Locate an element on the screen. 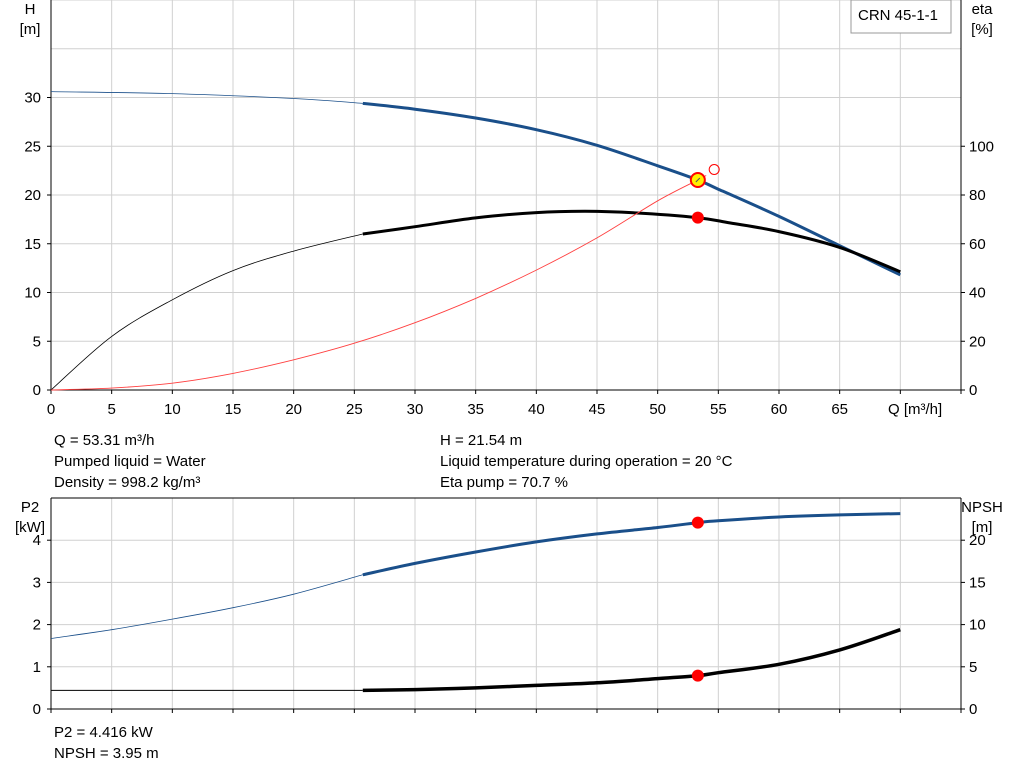 This screenshot has height=781, width=1024. y-axis-label-left: H is located at coordinates (30, 9).